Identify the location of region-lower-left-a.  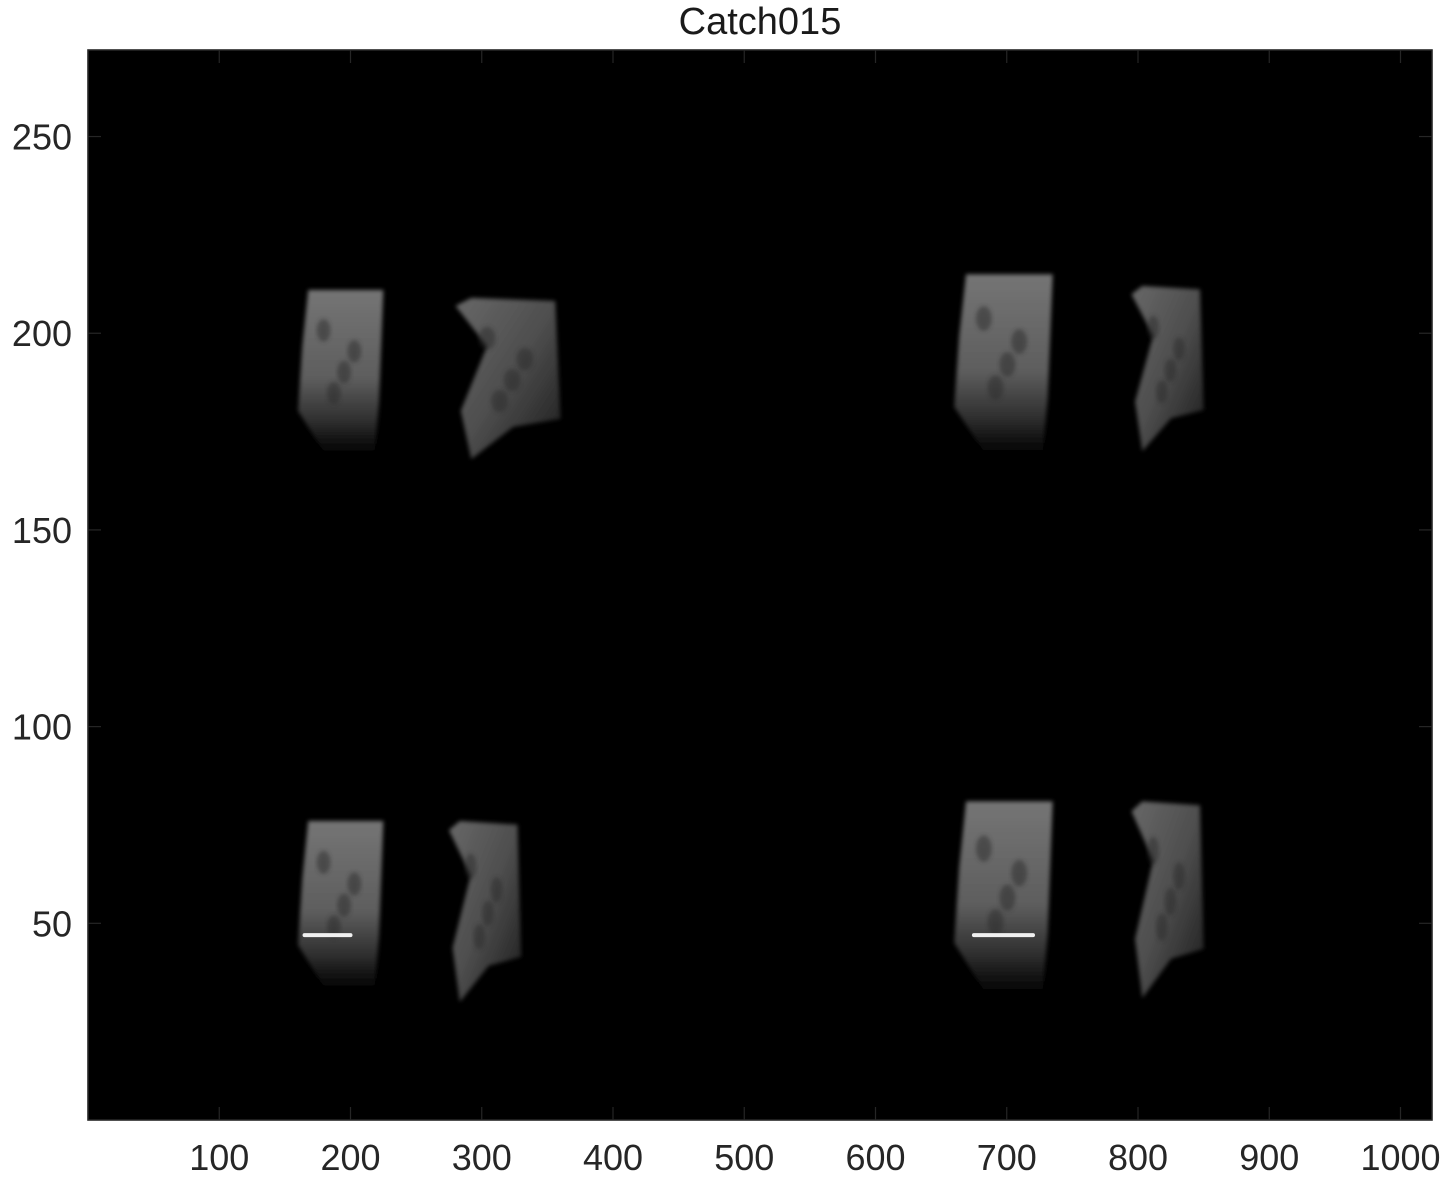
(340, 903).